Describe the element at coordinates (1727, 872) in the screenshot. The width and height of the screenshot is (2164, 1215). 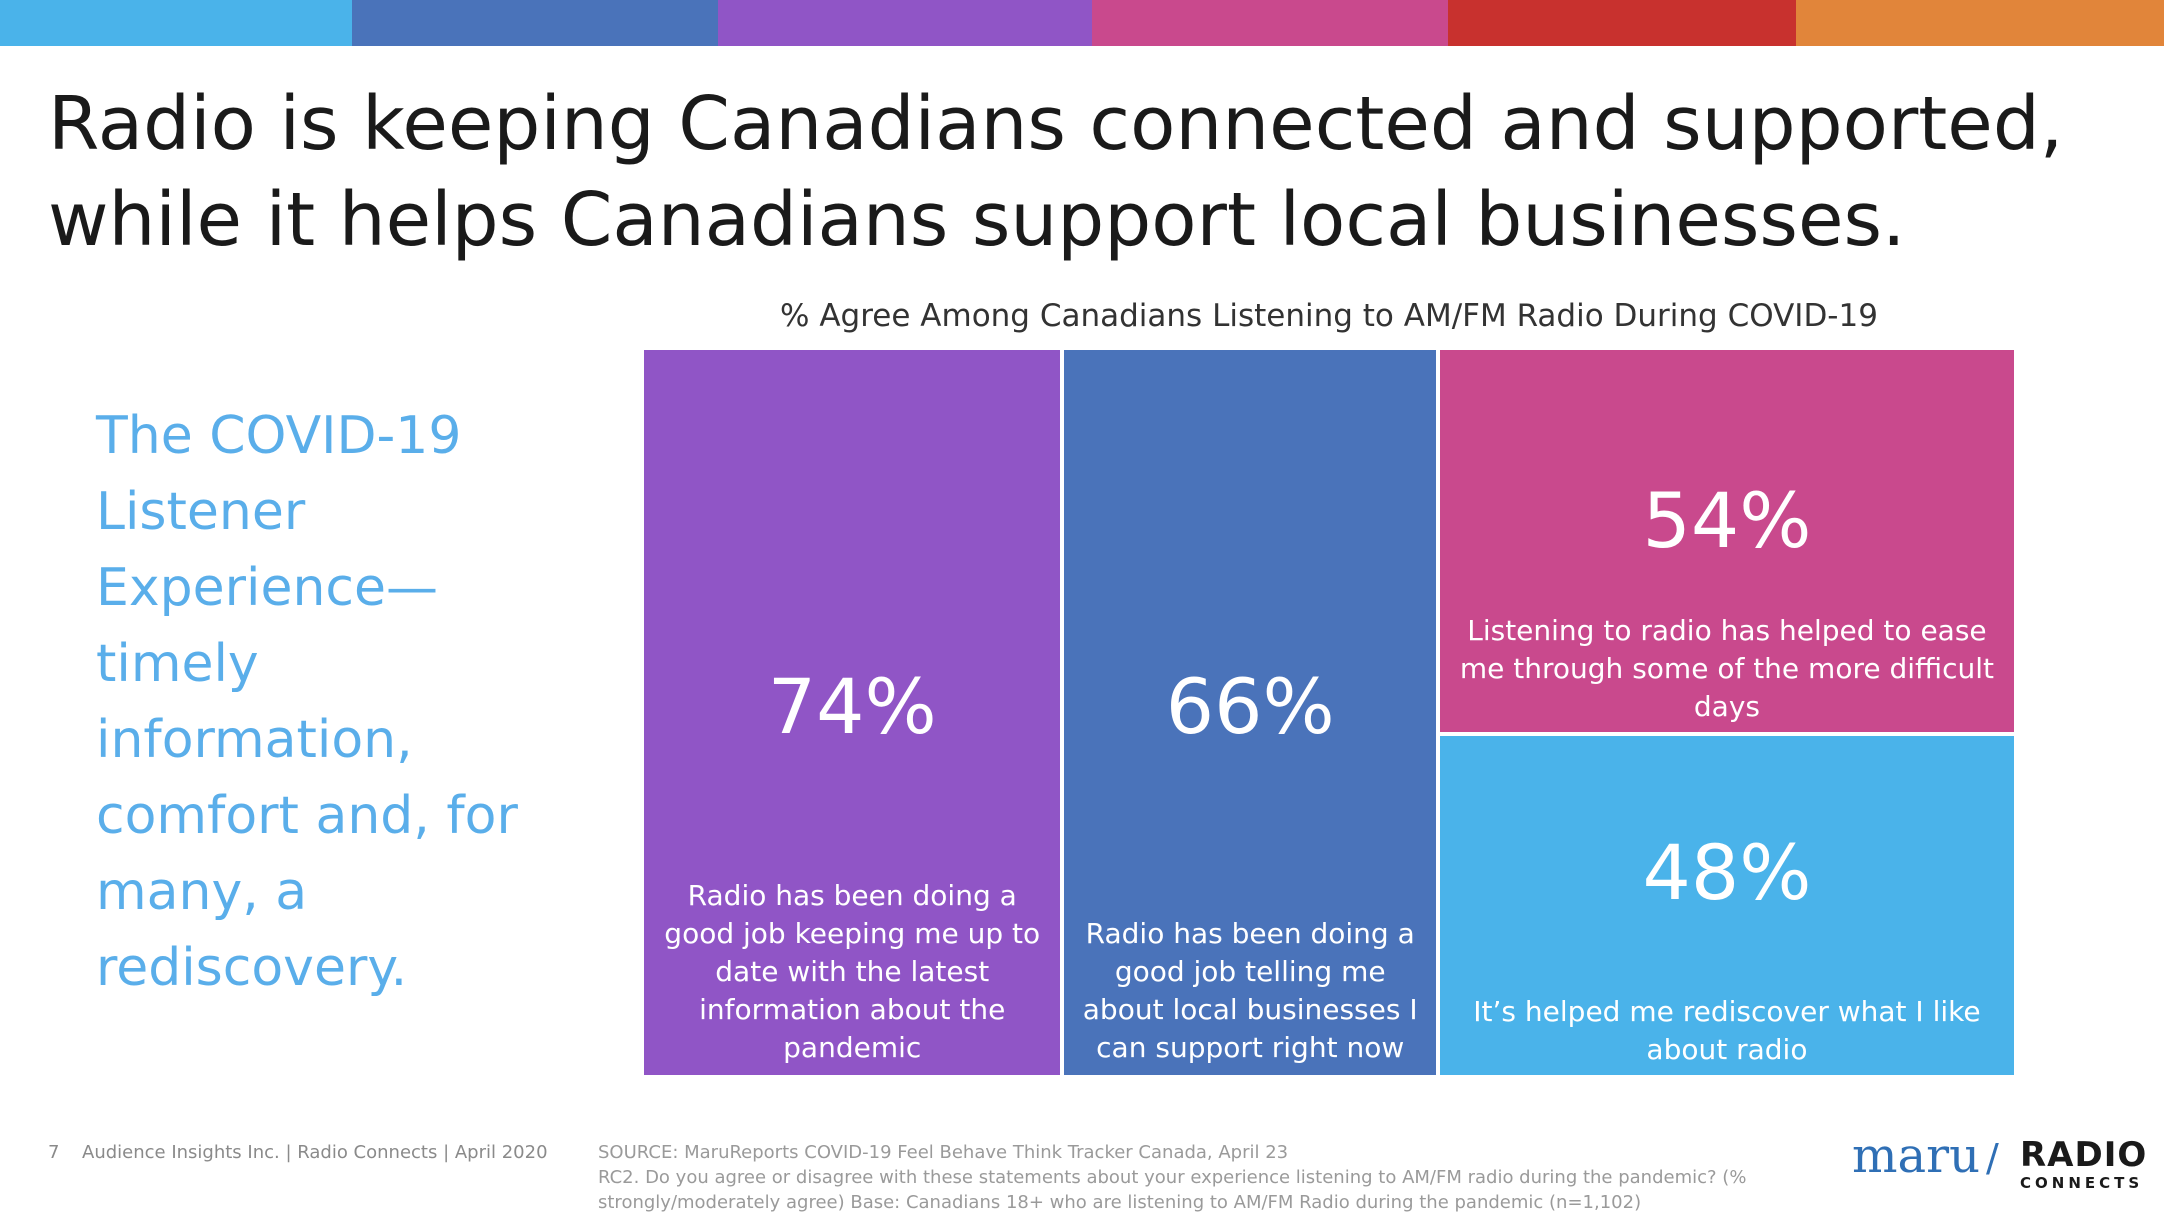
I see `tile-percent-label: 48%` at that location.